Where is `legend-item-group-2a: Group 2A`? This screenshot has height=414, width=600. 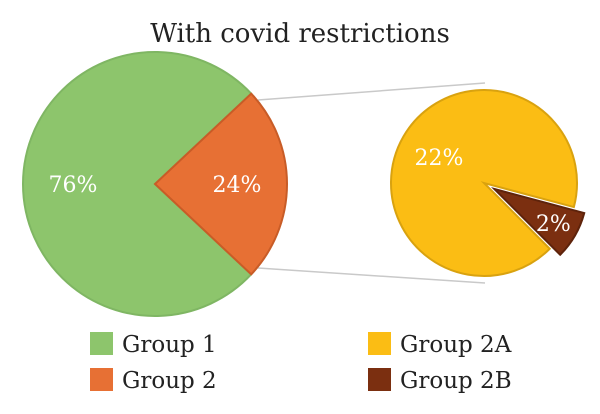 legend-item-group-2a: Group 2A is located at coordinates (440, 345).